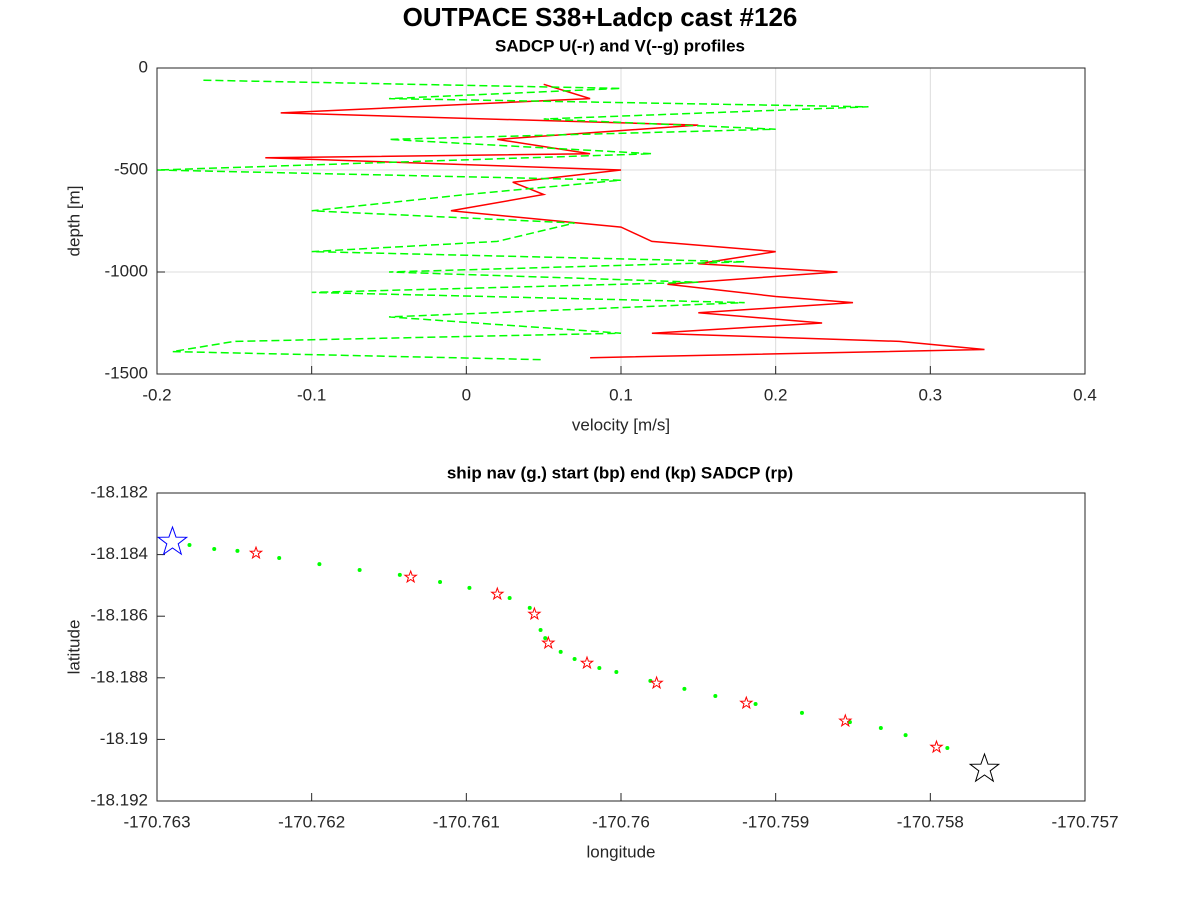 The height and width of the screenshot is (905, 1200). I want to click on main-title: OUTPACE S38+Ladcp cast #126, so click(600, 17).